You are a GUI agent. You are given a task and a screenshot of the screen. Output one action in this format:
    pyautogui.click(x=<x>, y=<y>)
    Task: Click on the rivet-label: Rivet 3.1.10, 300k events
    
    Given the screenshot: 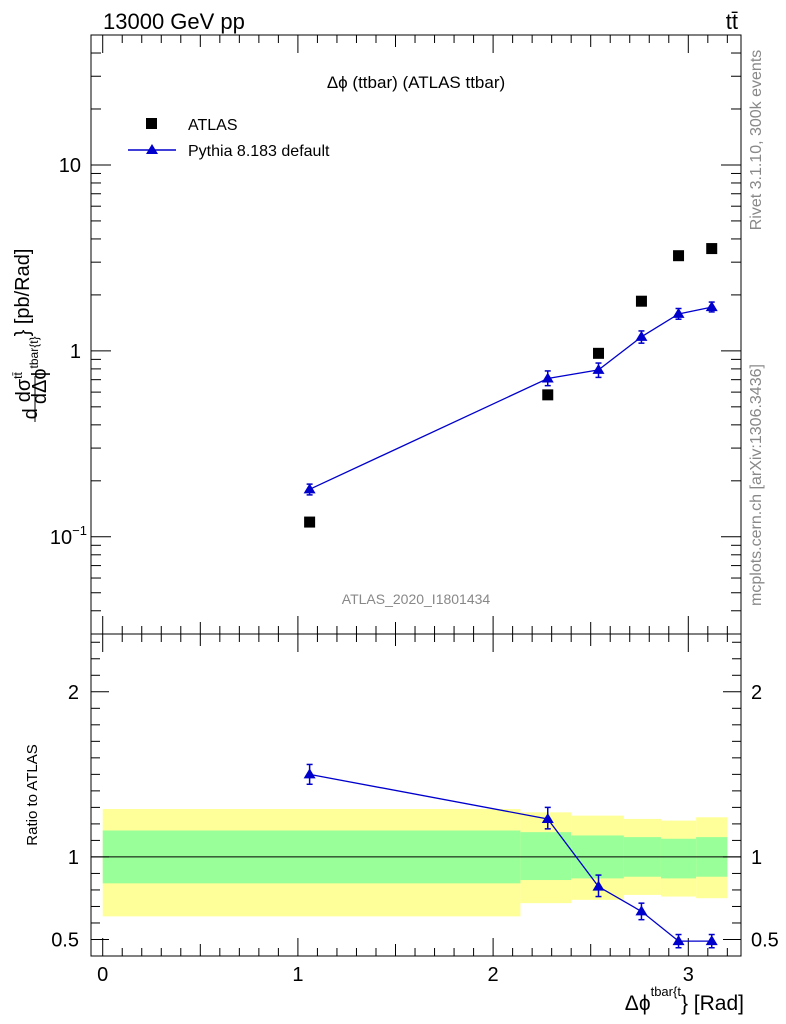 What is the action you would take?
    pyautogui.click(x=756, y=140)
    